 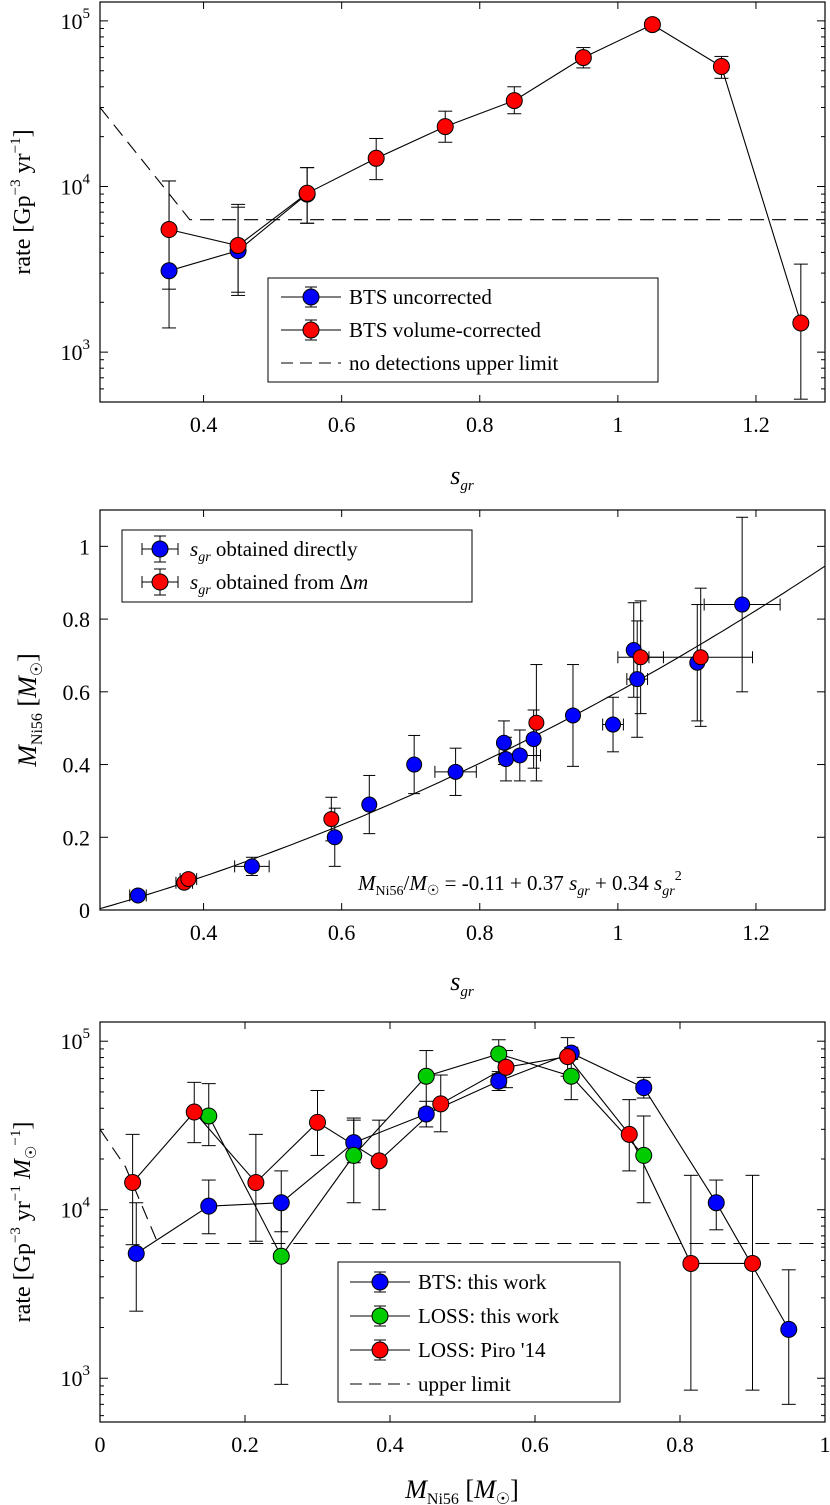 What do you see at coordinates (461, 1490) in the screenshot?
I see `panel-bottom-x-axis-label: MNi56 [M☉]` at bounding box center [461, 1490].